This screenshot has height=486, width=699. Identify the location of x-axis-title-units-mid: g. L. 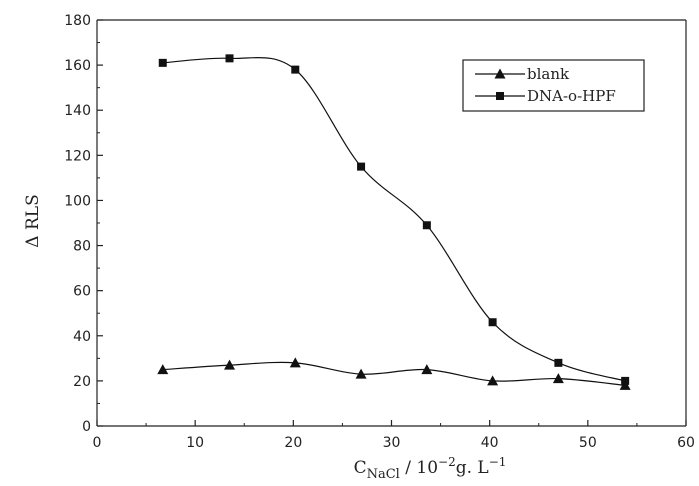
(472, 468).